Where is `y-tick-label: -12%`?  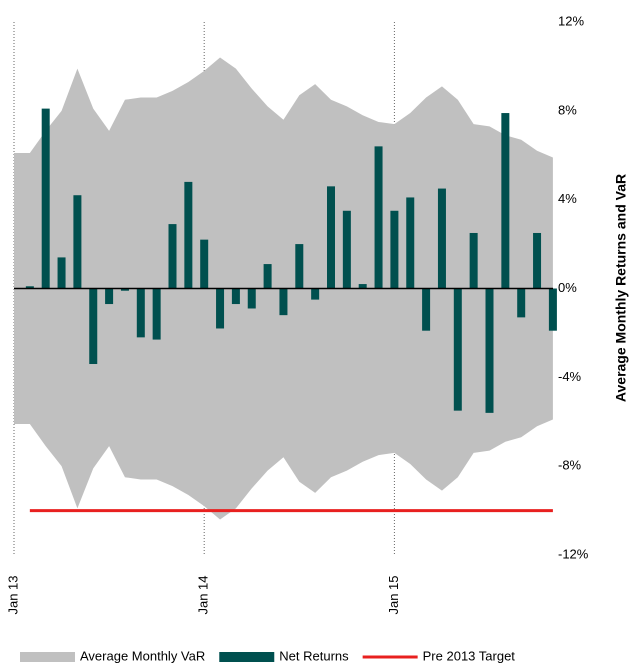
y-tick-label: -12% is located at coordinates (573, 553).